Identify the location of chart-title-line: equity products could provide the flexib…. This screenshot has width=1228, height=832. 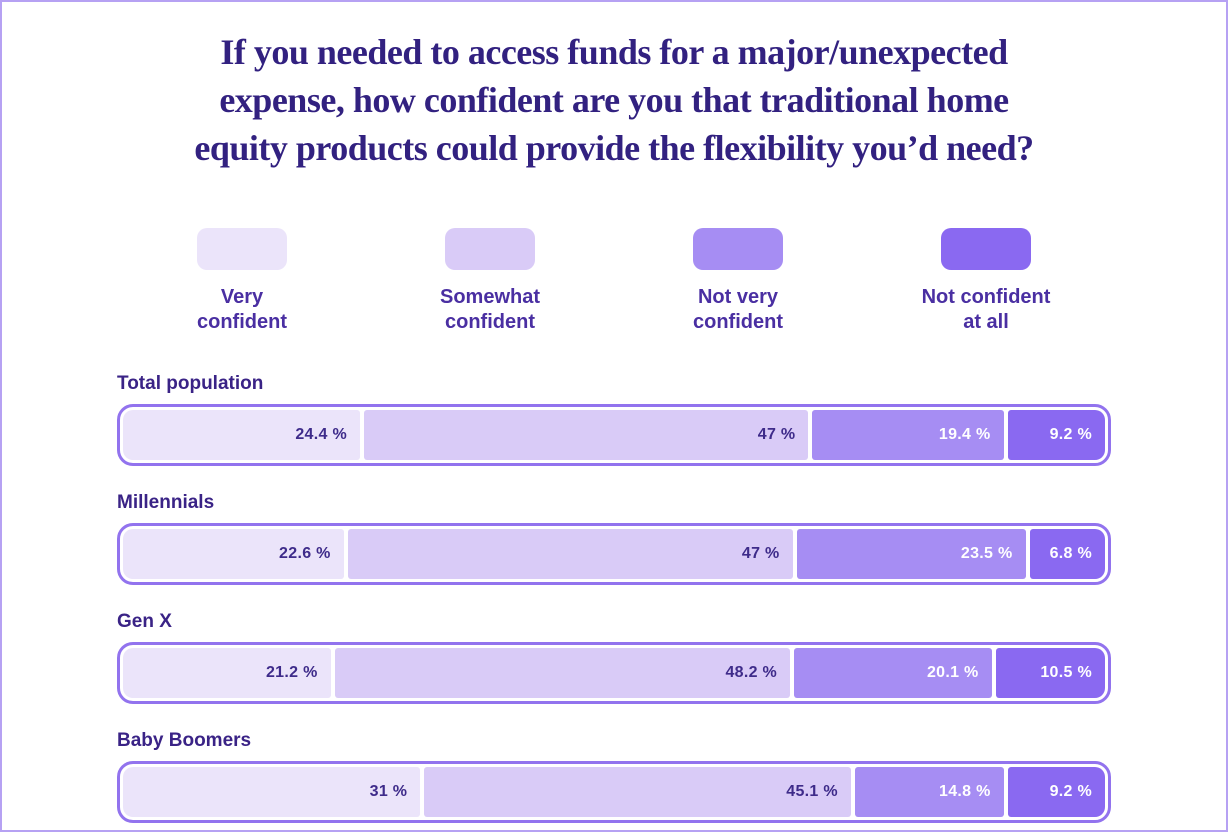
(614, 148).